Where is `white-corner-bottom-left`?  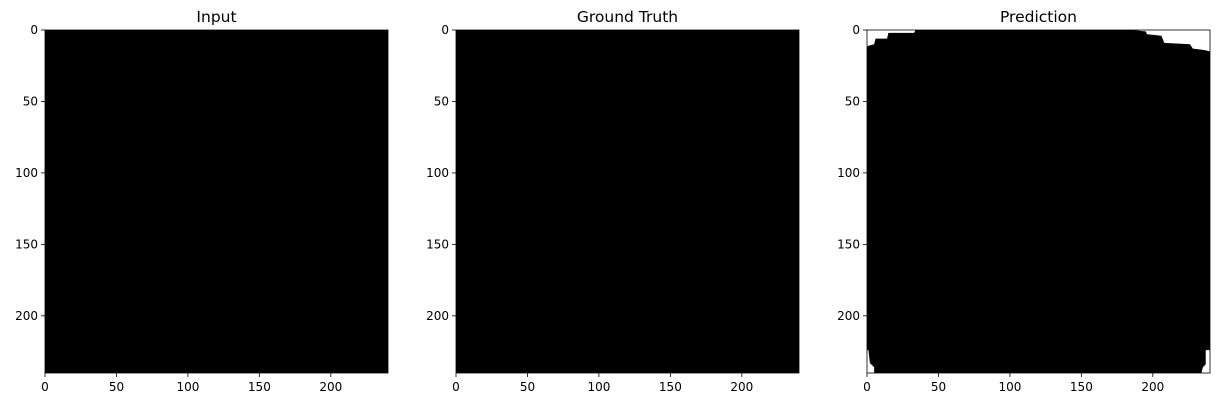 white-corner-bottom-left is located at coordinates (871, 361).